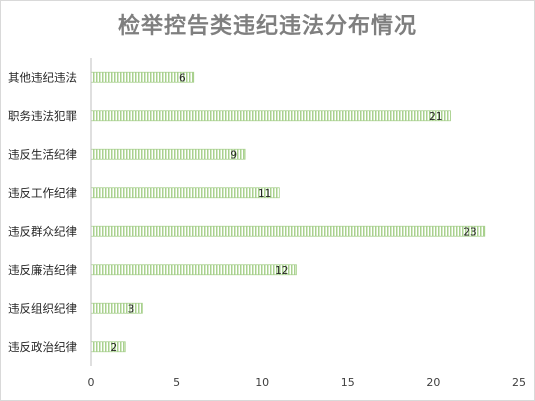 The width and height of the screenshot is (535, 401). What do you see at coordinates (42, 193) in the screenshot?
I see `category-label: 违反工作纪律` at bounding box center [42, 193].